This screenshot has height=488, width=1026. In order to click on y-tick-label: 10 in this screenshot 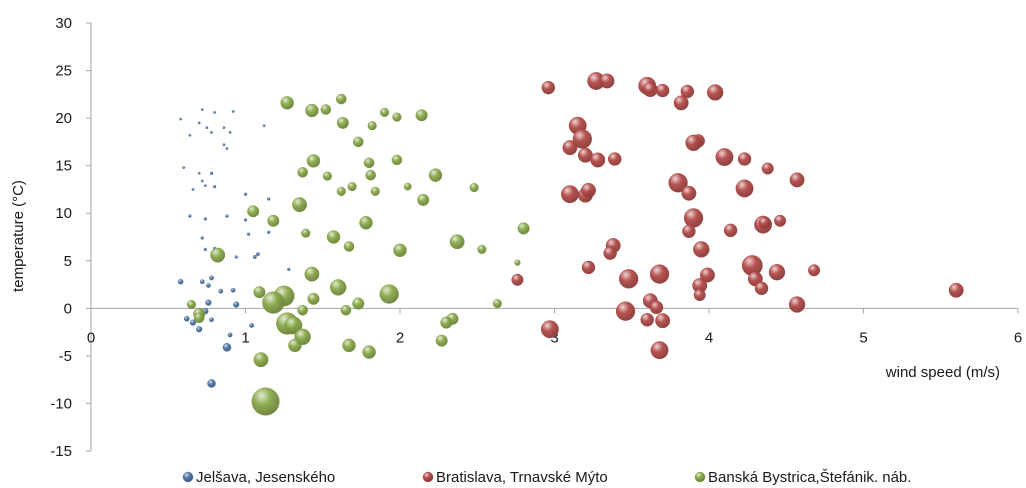, I will do `click(63, 213)`.